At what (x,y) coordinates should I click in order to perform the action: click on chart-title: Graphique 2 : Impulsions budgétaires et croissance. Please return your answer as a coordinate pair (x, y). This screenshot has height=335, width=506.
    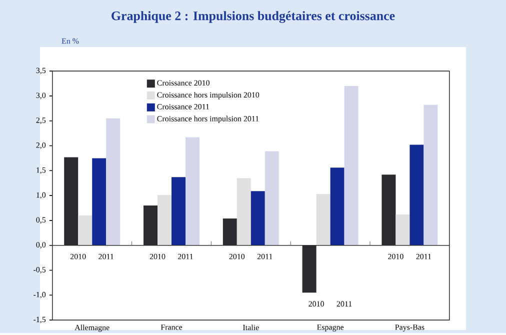
    Looking at the image, I should click on (253, 17).